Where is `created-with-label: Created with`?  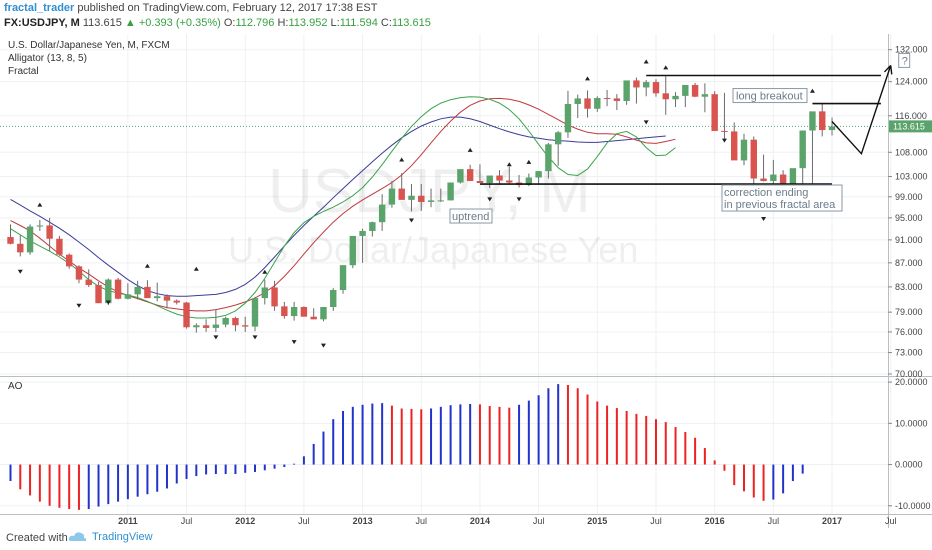 created-with-label: Created with is located at coordinates (37, 538).